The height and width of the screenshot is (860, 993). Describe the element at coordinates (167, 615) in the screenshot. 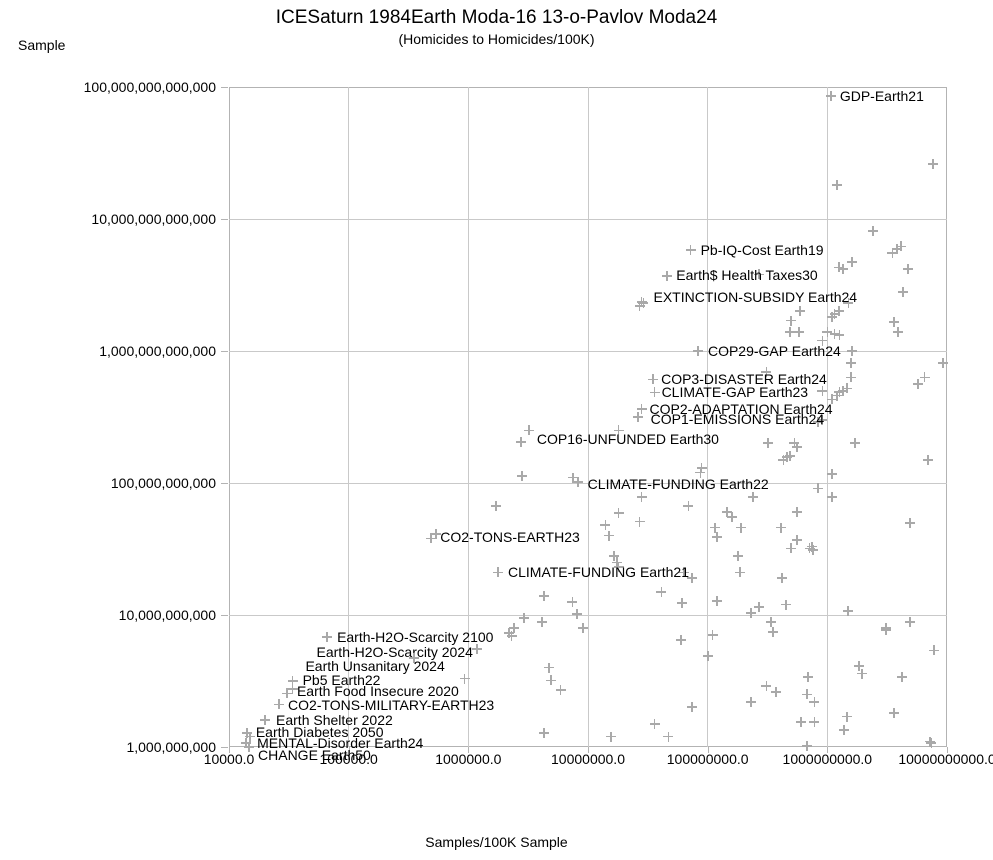

I see `y-tick-label: 10,000,000,000` at that location.